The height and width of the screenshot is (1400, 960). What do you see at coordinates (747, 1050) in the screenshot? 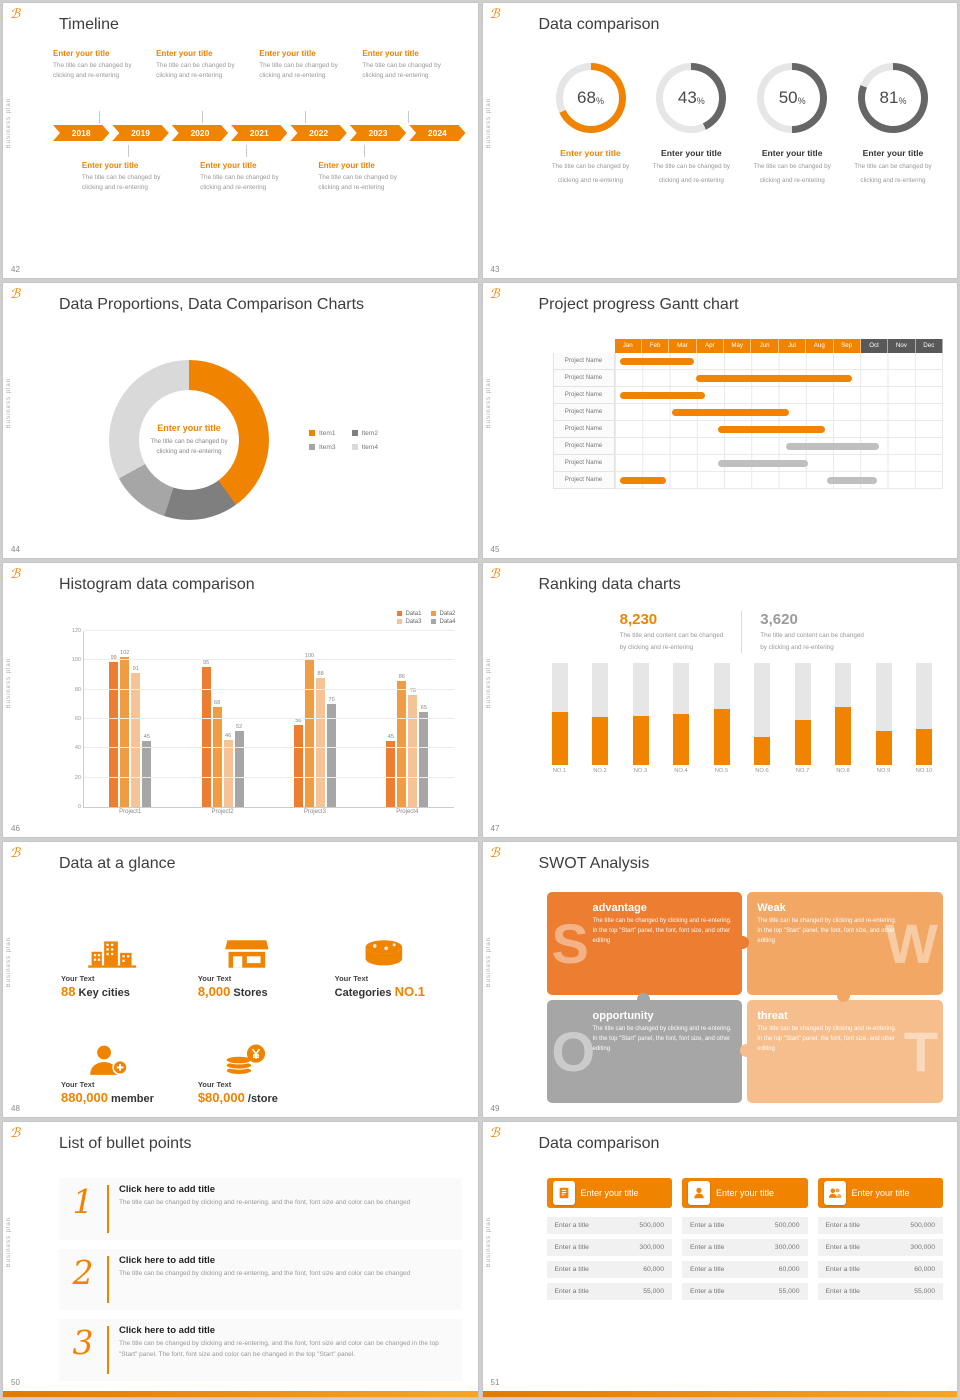
I see `puzzle-nub` at bounding box center [747, 1050].